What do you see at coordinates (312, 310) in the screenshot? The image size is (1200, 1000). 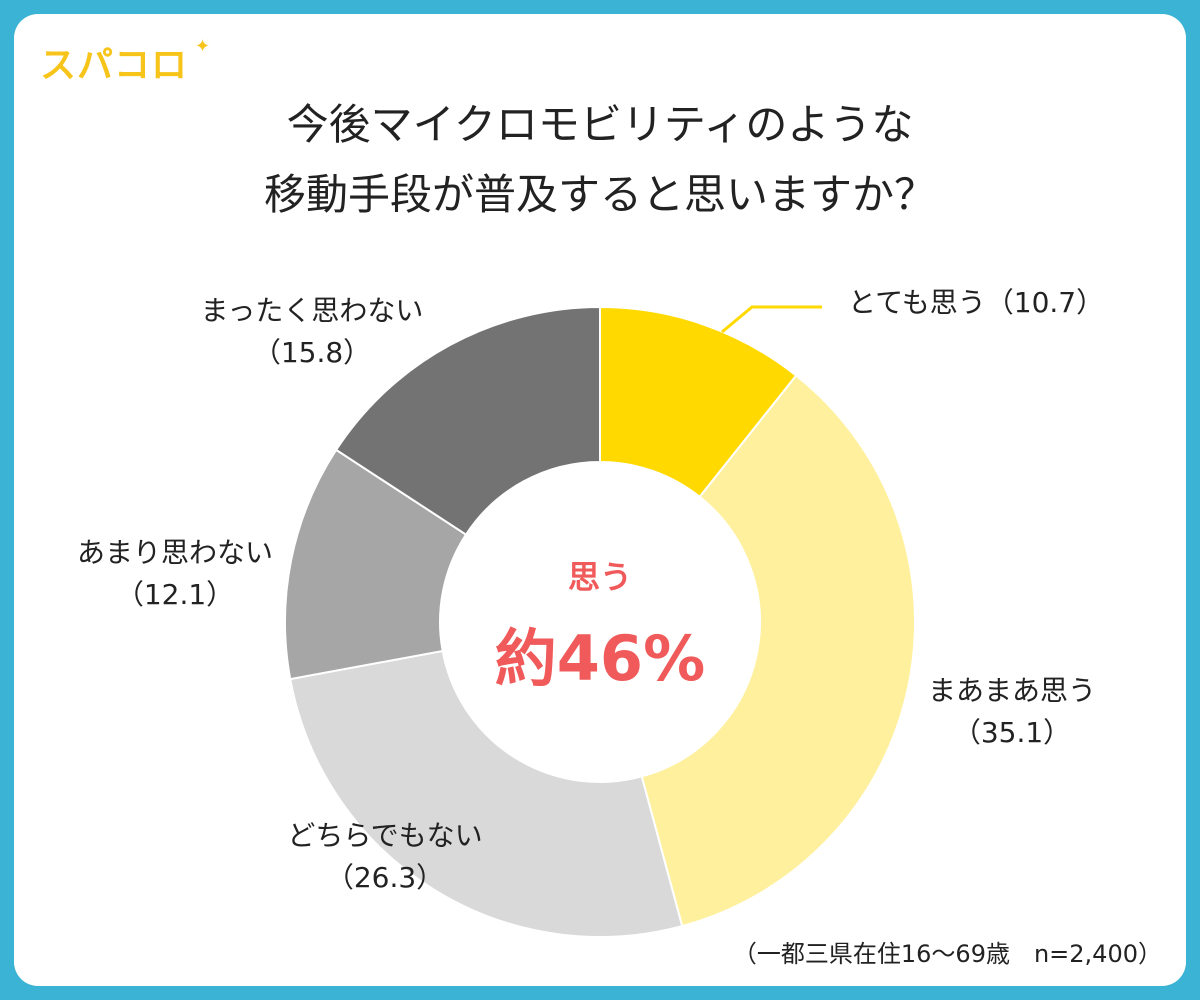 I see `slice-name: まったく思わない` at bounding box center [312, 310].